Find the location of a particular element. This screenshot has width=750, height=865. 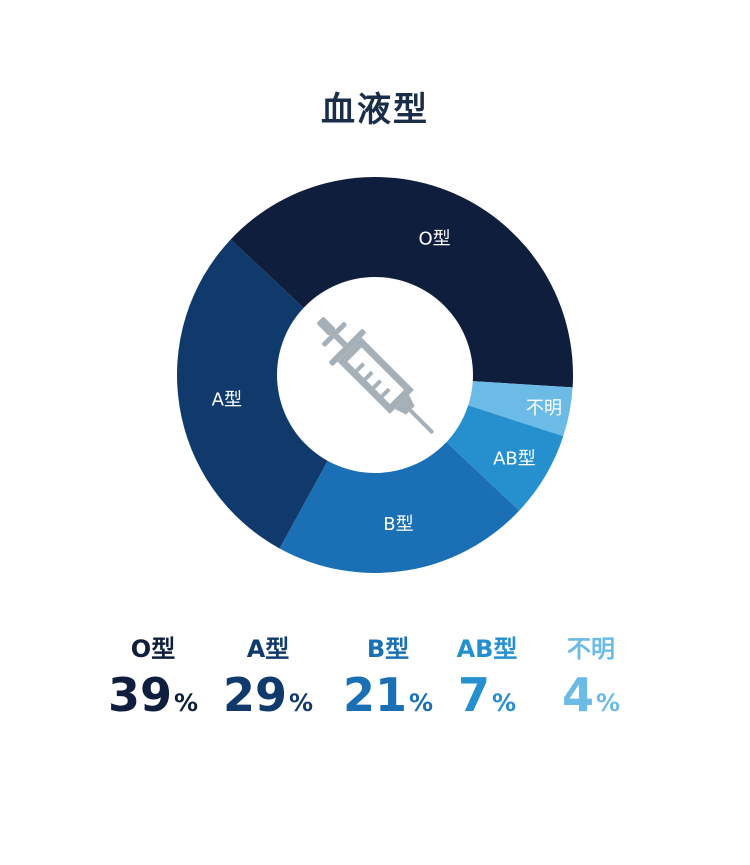

legend-number: 29 is located at coordinates (254, 695).